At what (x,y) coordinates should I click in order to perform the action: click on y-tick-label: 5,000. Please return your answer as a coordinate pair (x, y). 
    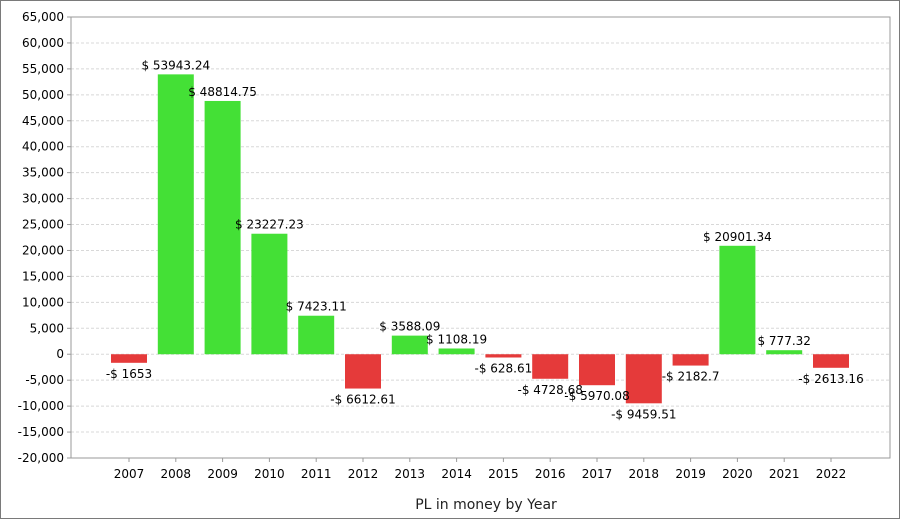
    Looking at the image, I should click on (47, 328).